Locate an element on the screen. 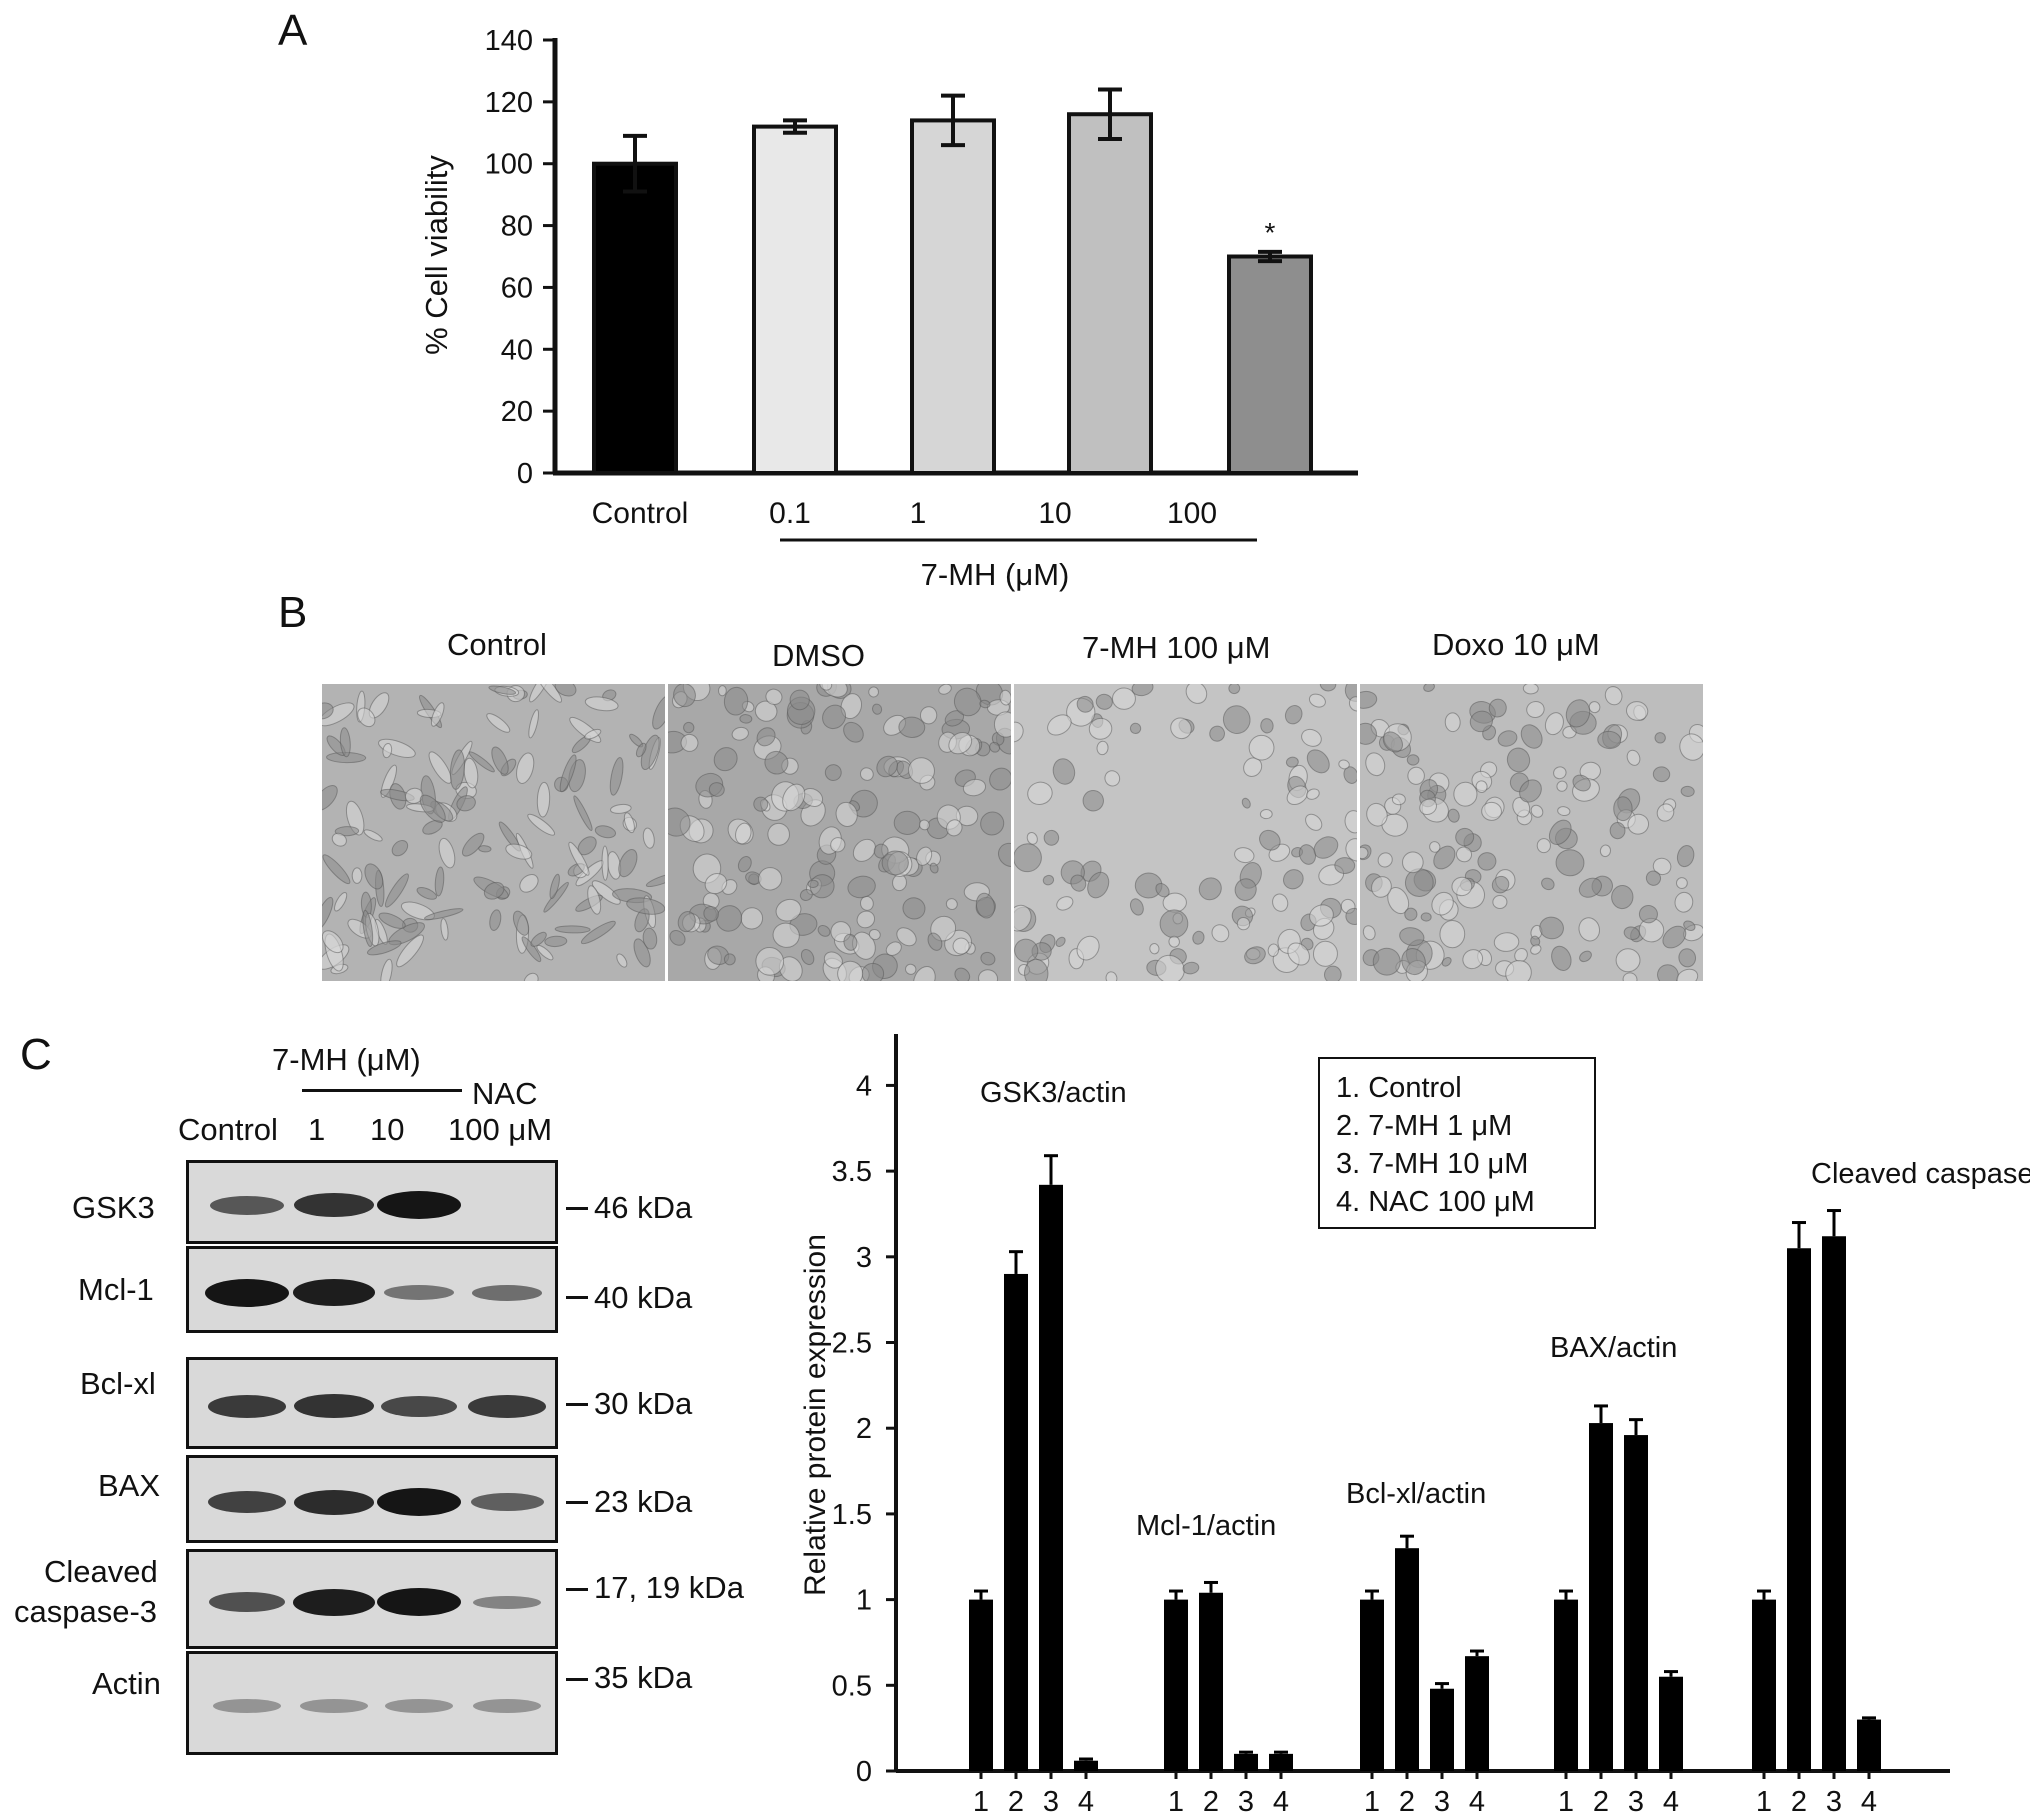 The image size is (2032, 1820). protein-label-mcl1: Mcl-1 is located at coordinates (116, 1289).